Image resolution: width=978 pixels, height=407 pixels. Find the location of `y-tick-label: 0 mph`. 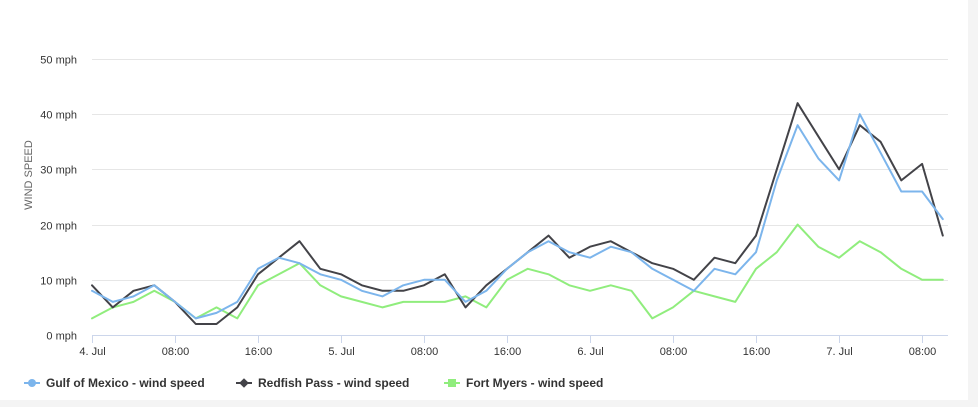

y-tick-label: 0 mph is located at coordinates (61, 337).